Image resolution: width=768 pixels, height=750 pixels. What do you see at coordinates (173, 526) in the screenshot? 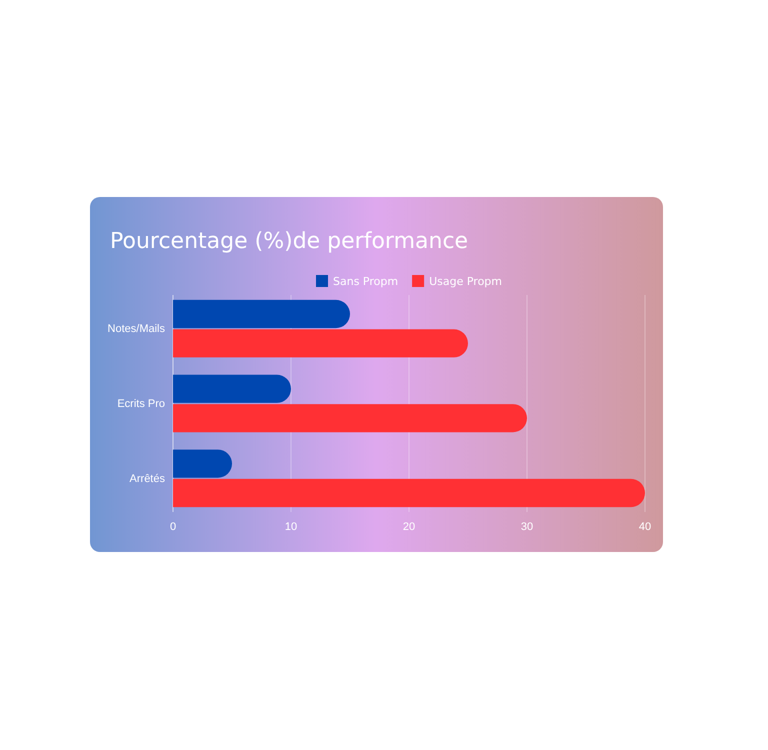
I see `x-tick-label: 0` at bounding box center [173, 526].